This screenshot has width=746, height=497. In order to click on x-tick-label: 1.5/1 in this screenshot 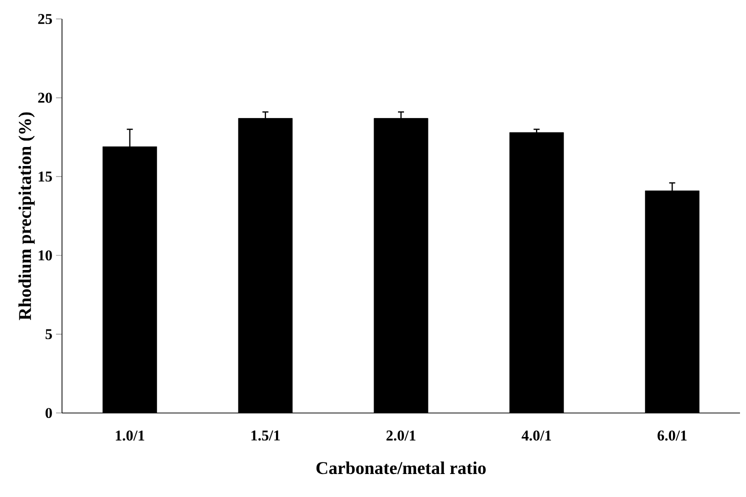, I will do `click(265, 435)`.